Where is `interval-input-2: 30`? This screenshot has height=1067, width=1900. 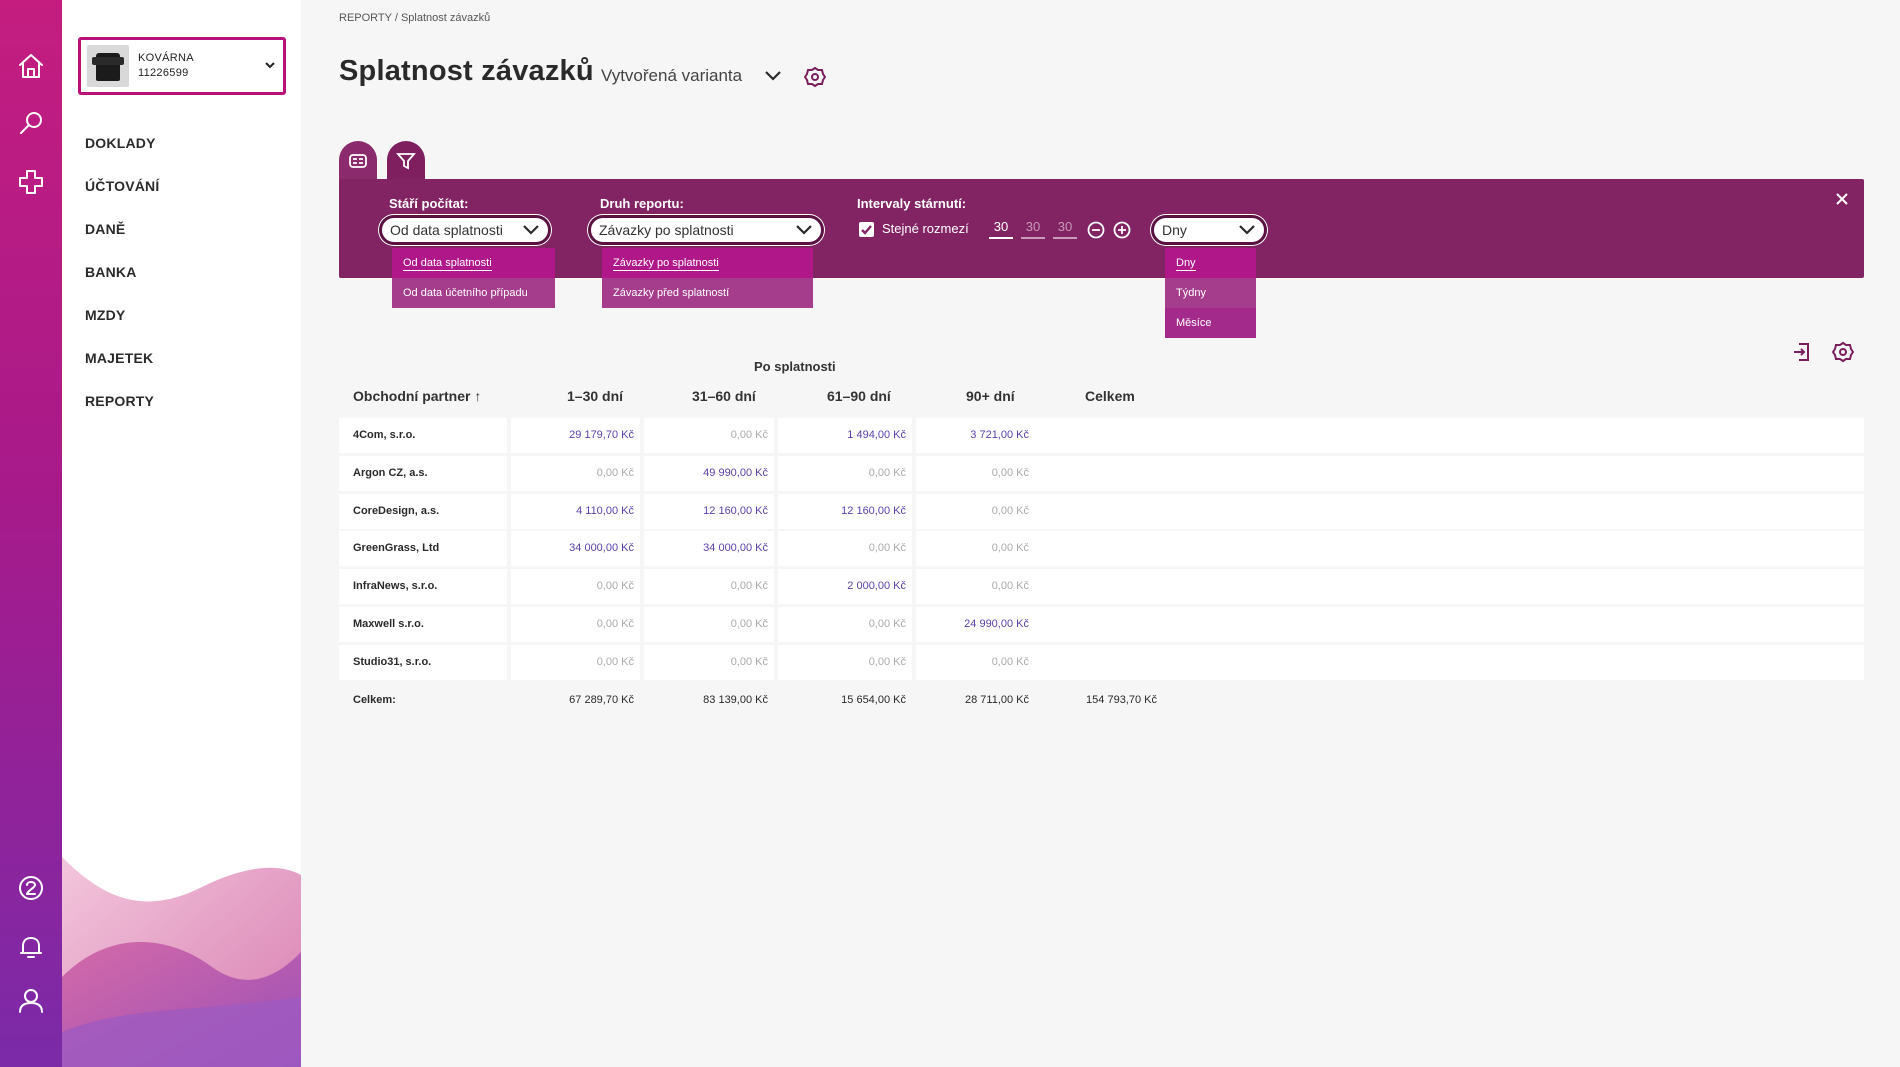 interval-input-2: 30 is located at coordinates (1033, 229).